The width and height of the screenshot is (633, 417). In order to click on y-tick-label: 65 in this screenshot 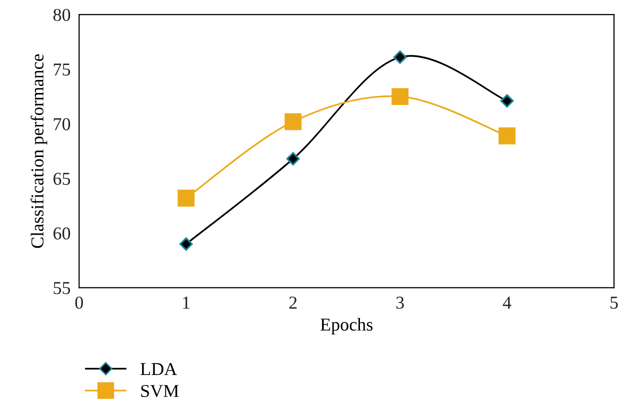, I will do `click(62, 178)`.